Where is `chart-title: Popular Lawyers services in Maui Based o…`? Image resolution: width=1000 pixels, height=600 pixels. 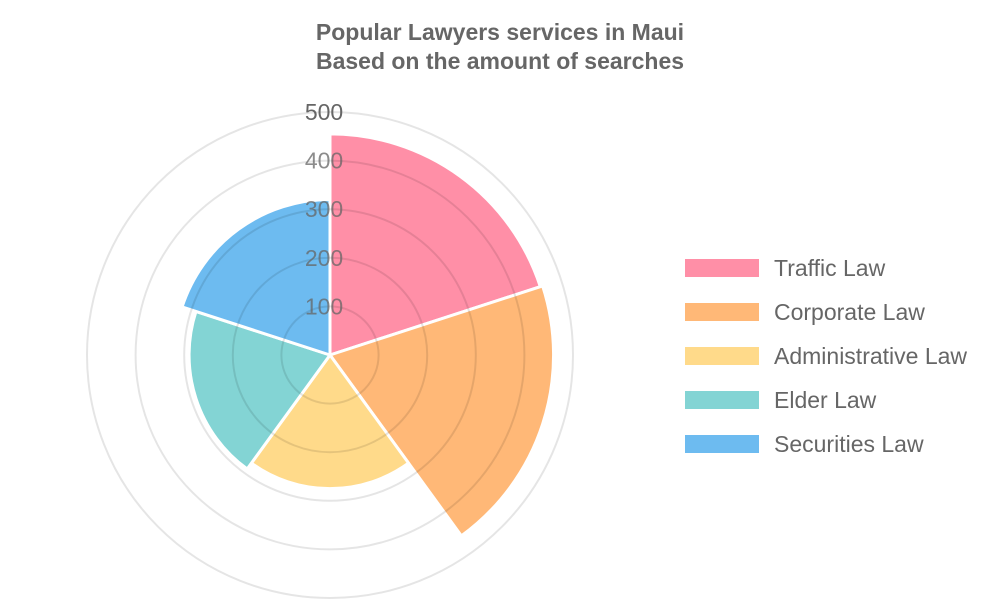 chart-title: Popular Lawyers services in Maui Based o… is located at coordinates (500, 47).